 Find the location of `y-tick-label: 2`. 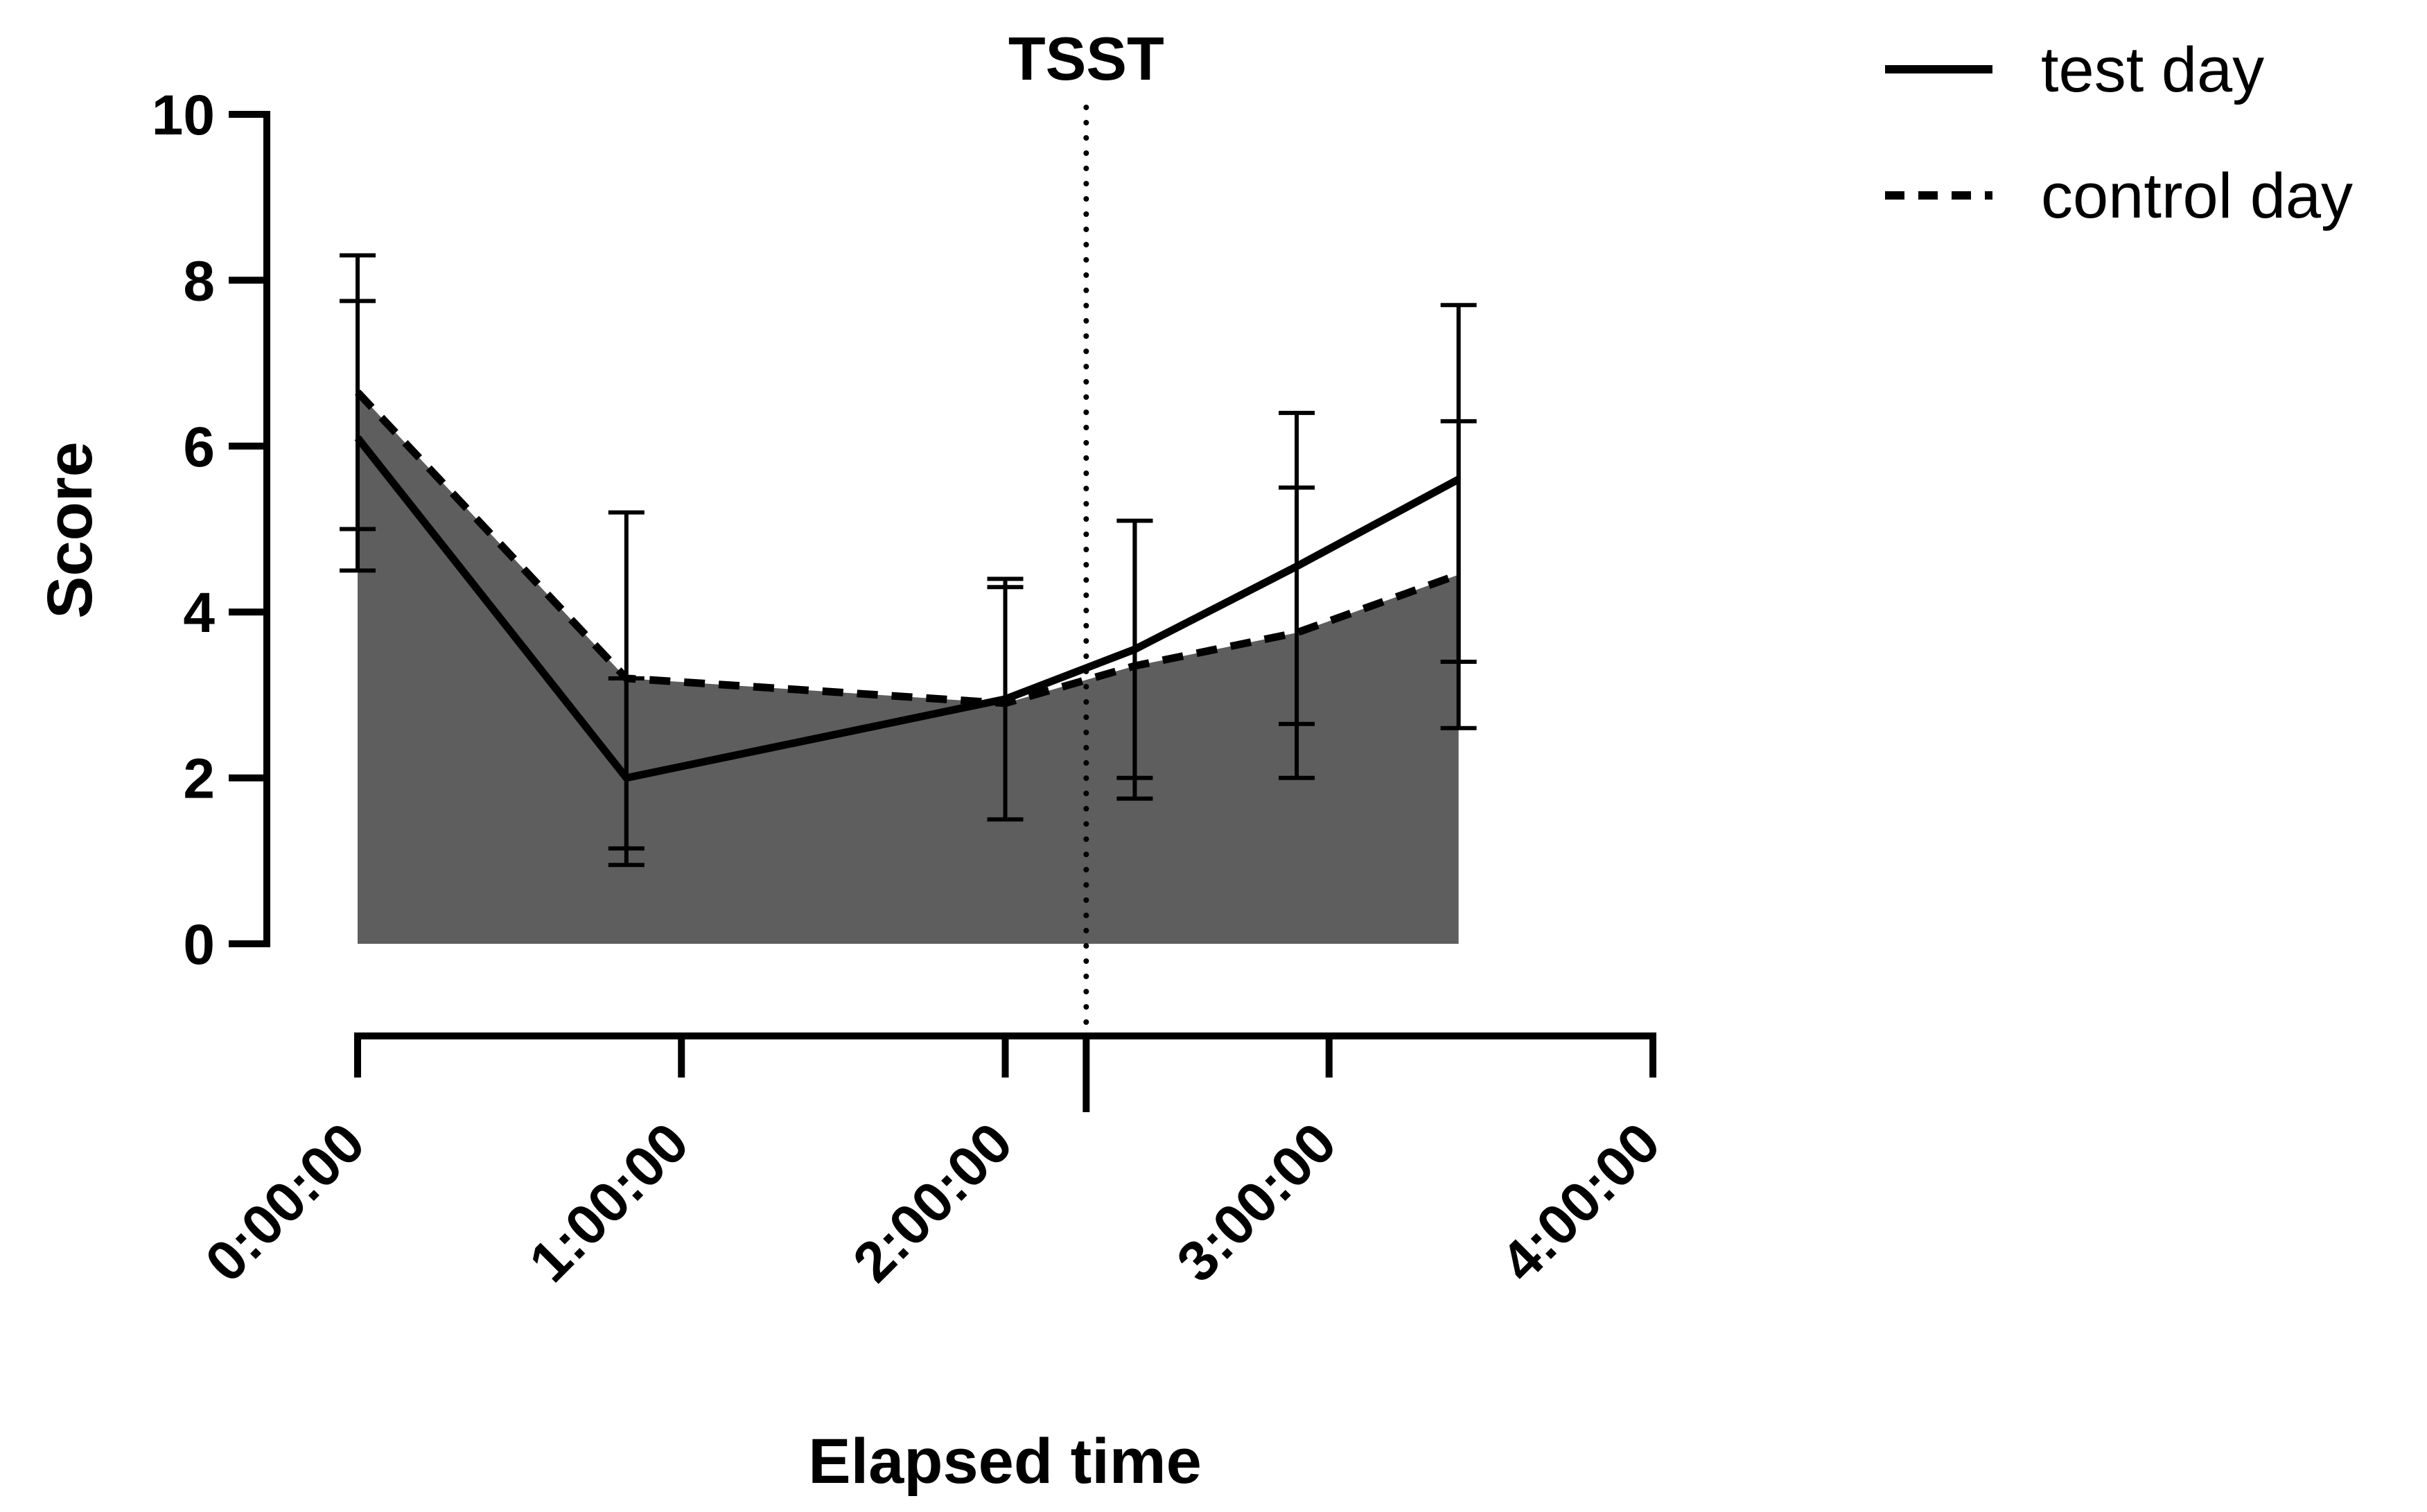

y-tick-label: 2 is located at coordinates (199, 779).